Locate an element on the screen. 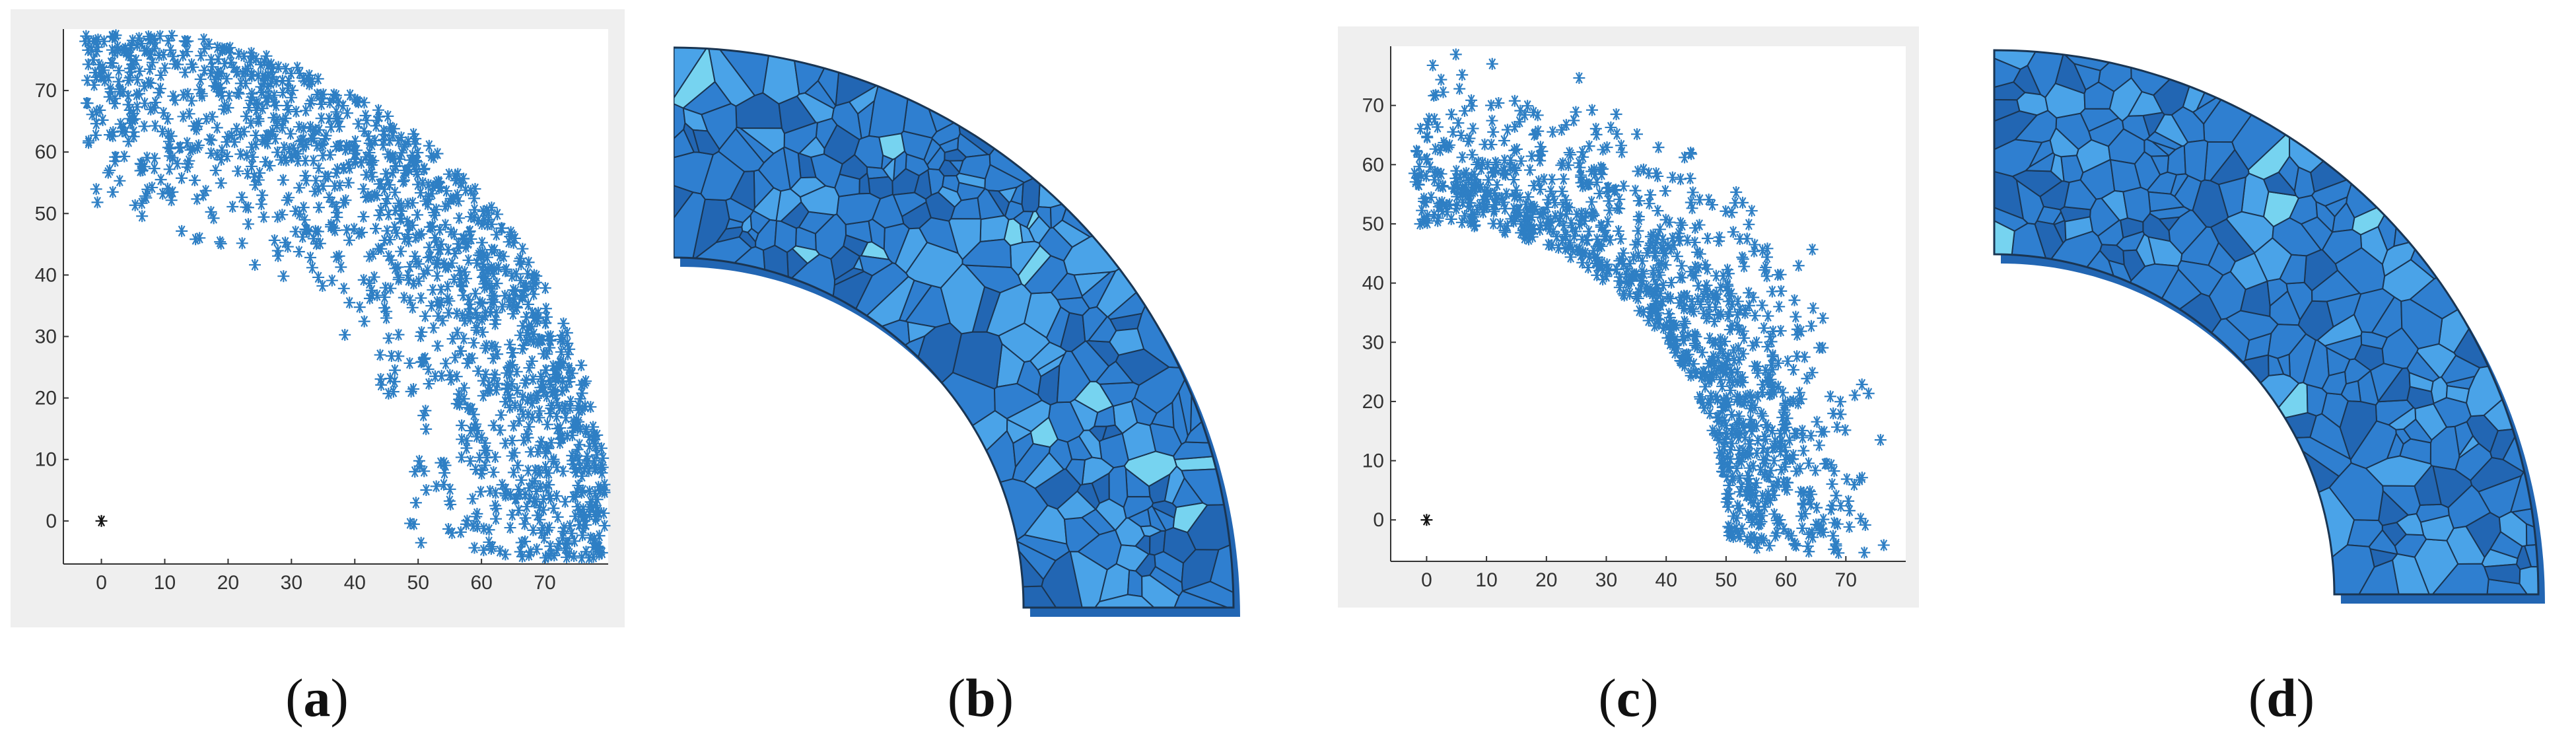 Image resolution: width=2576 pixels, height=739 pixels. caption-close-c: ) is located at coordinates (1650, 698).